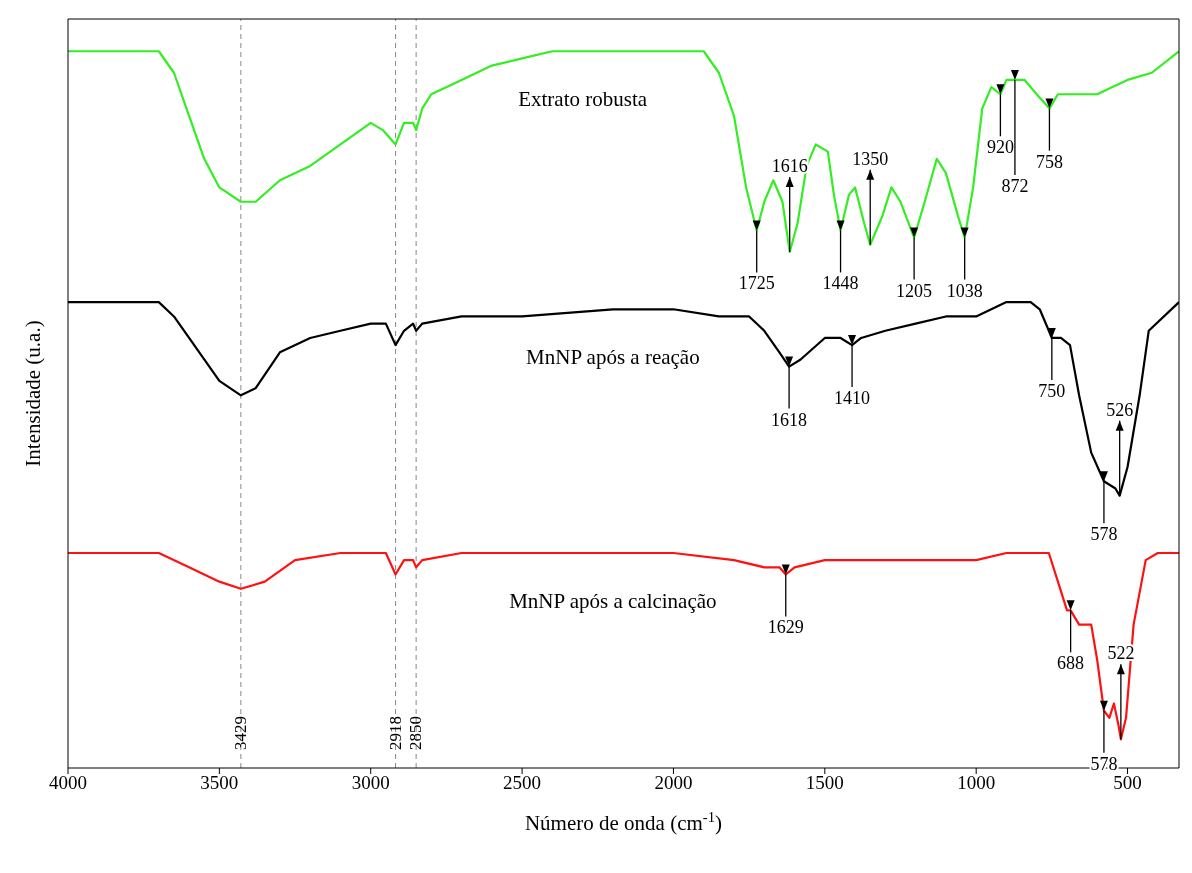 The width and height of the screenshot is (1192, 873). What do you see at coordinates (583, 99) in the screenshot?
I see `series-label: Extrato robusta` at bounding box center [583, 99].